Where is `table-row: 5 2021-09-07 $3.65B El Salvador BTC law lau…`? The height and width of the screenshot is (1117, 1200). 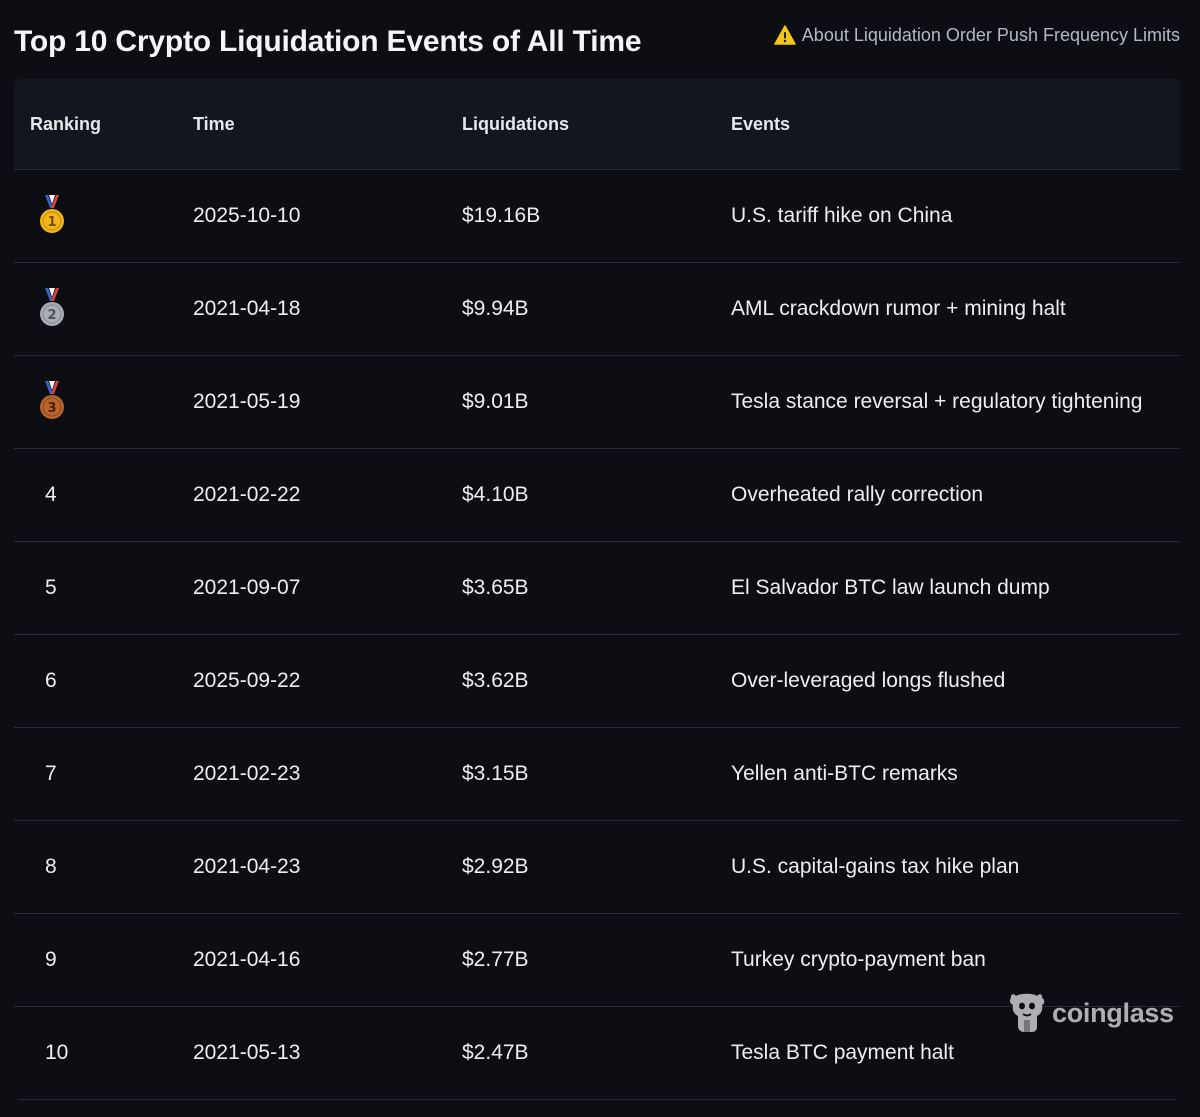 table-row: 5 2021-09-07 $3.65B El Salvador BTC law lau… is located at coordinates (597, 588).